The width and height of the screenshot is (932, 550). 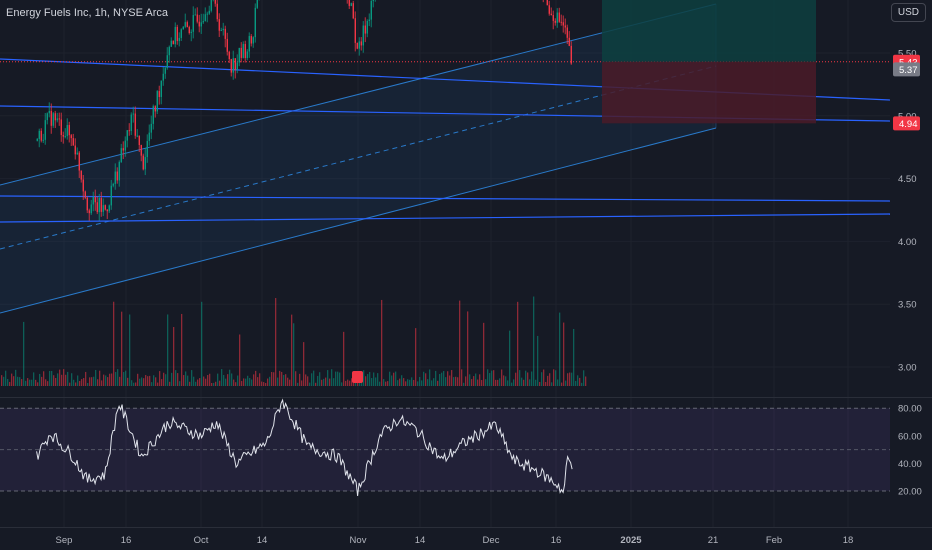 What do you see at coordinates (709, 92) in the screenshot?
I see `stop-zone` at bounding box center [709, 92].